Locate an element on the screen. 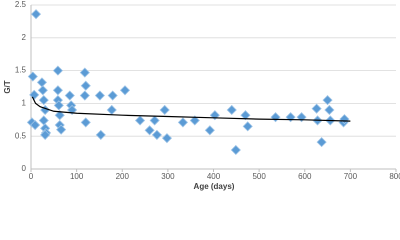 This screenshot has height=240, width=400. x-tick-label: 100 is located at coordinates (77, 176).